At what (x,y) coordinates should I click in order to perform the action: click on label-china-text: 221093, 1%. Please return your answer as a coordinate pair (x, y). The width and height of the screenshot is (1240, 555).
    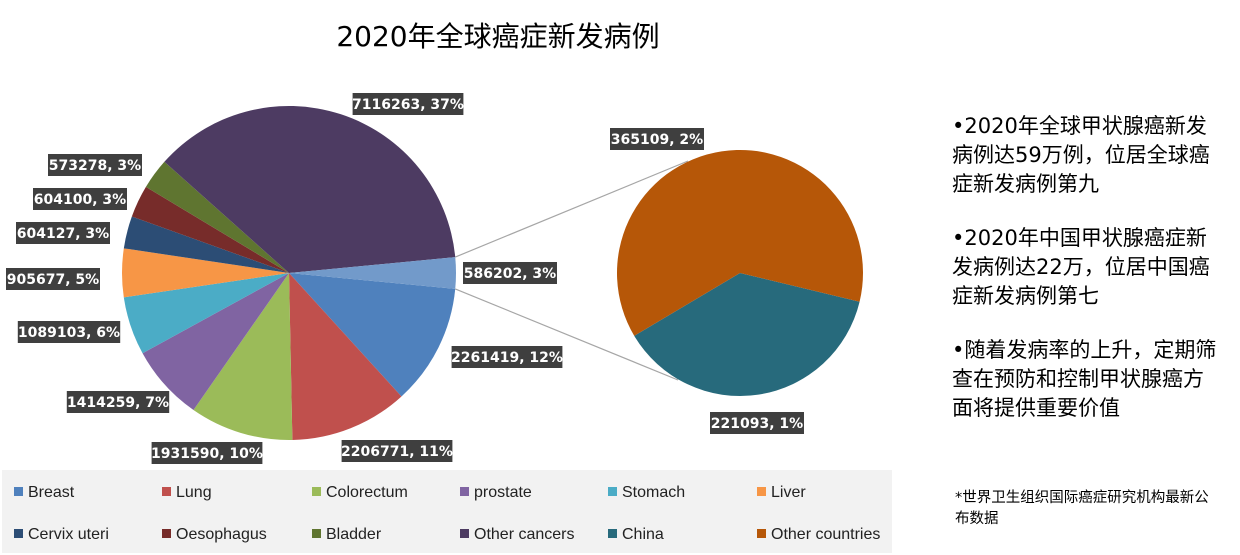
    Looking at the image, I should click on (757, 424).